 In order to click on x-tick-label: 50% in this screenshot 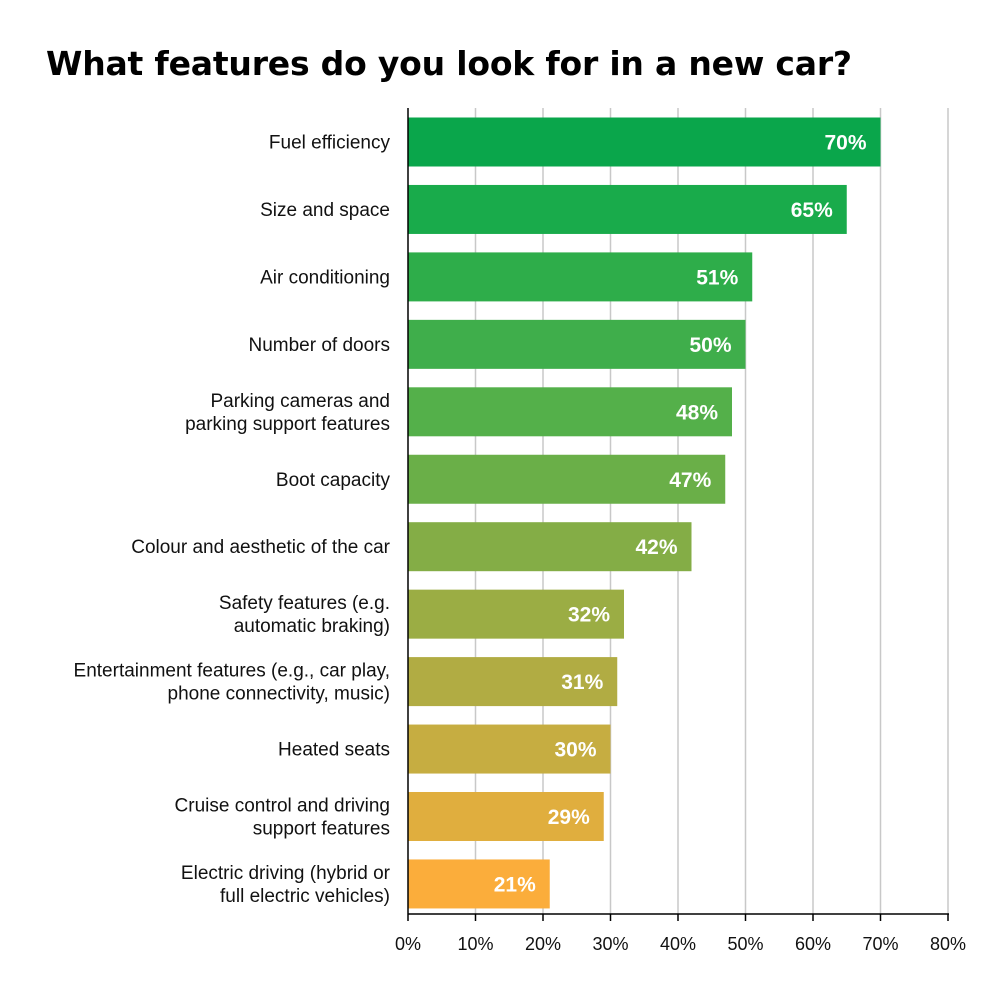, I will do `click(745, 944)`.